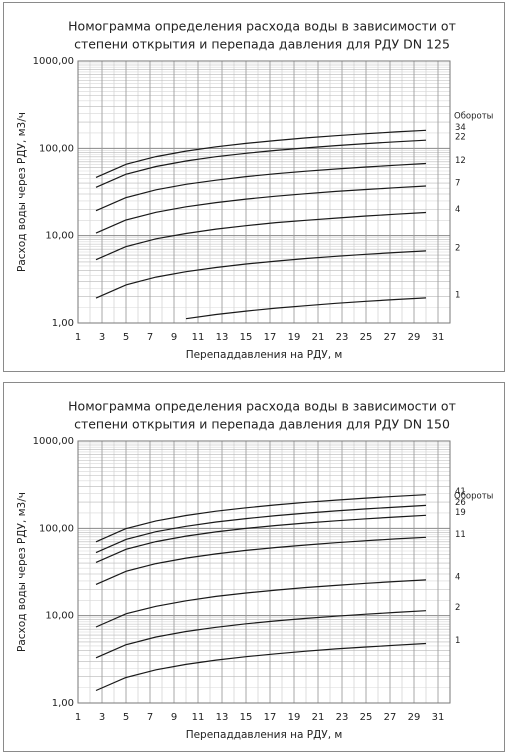  Describe the element at coordinates (460, 492) in the screenshot. I see `series-label: 41` at that location.